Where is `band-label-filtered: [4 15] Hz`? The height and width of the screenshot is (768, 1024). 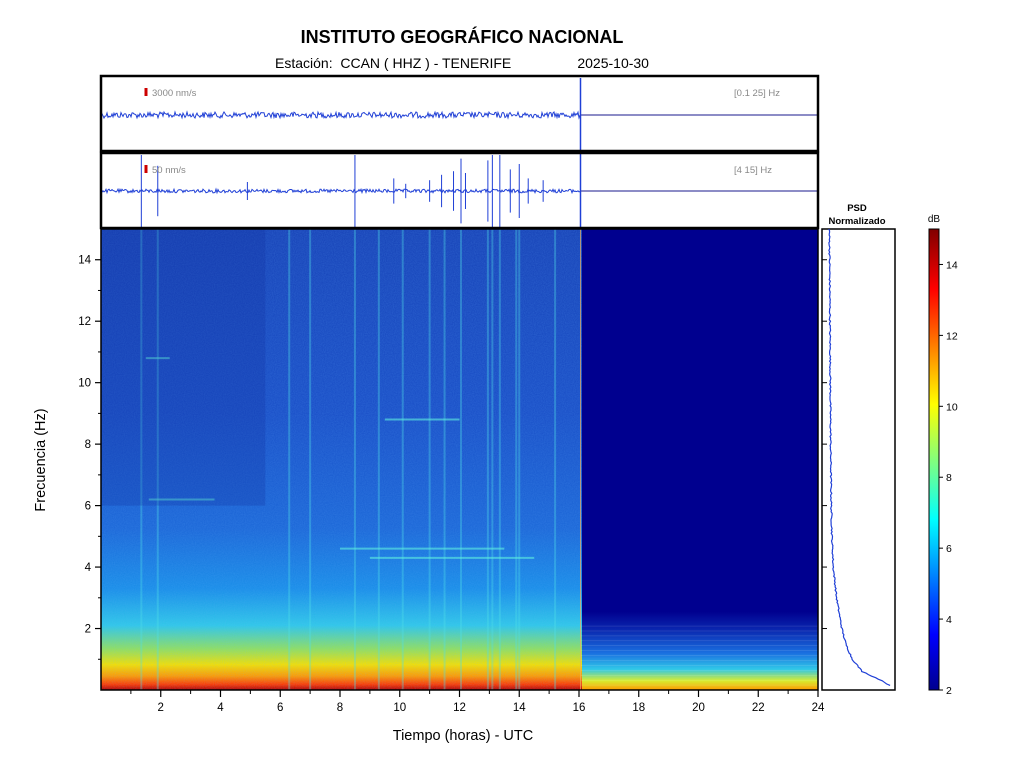 band-label-filtered: [4 15] Hz is located at coordinates (753, 170).